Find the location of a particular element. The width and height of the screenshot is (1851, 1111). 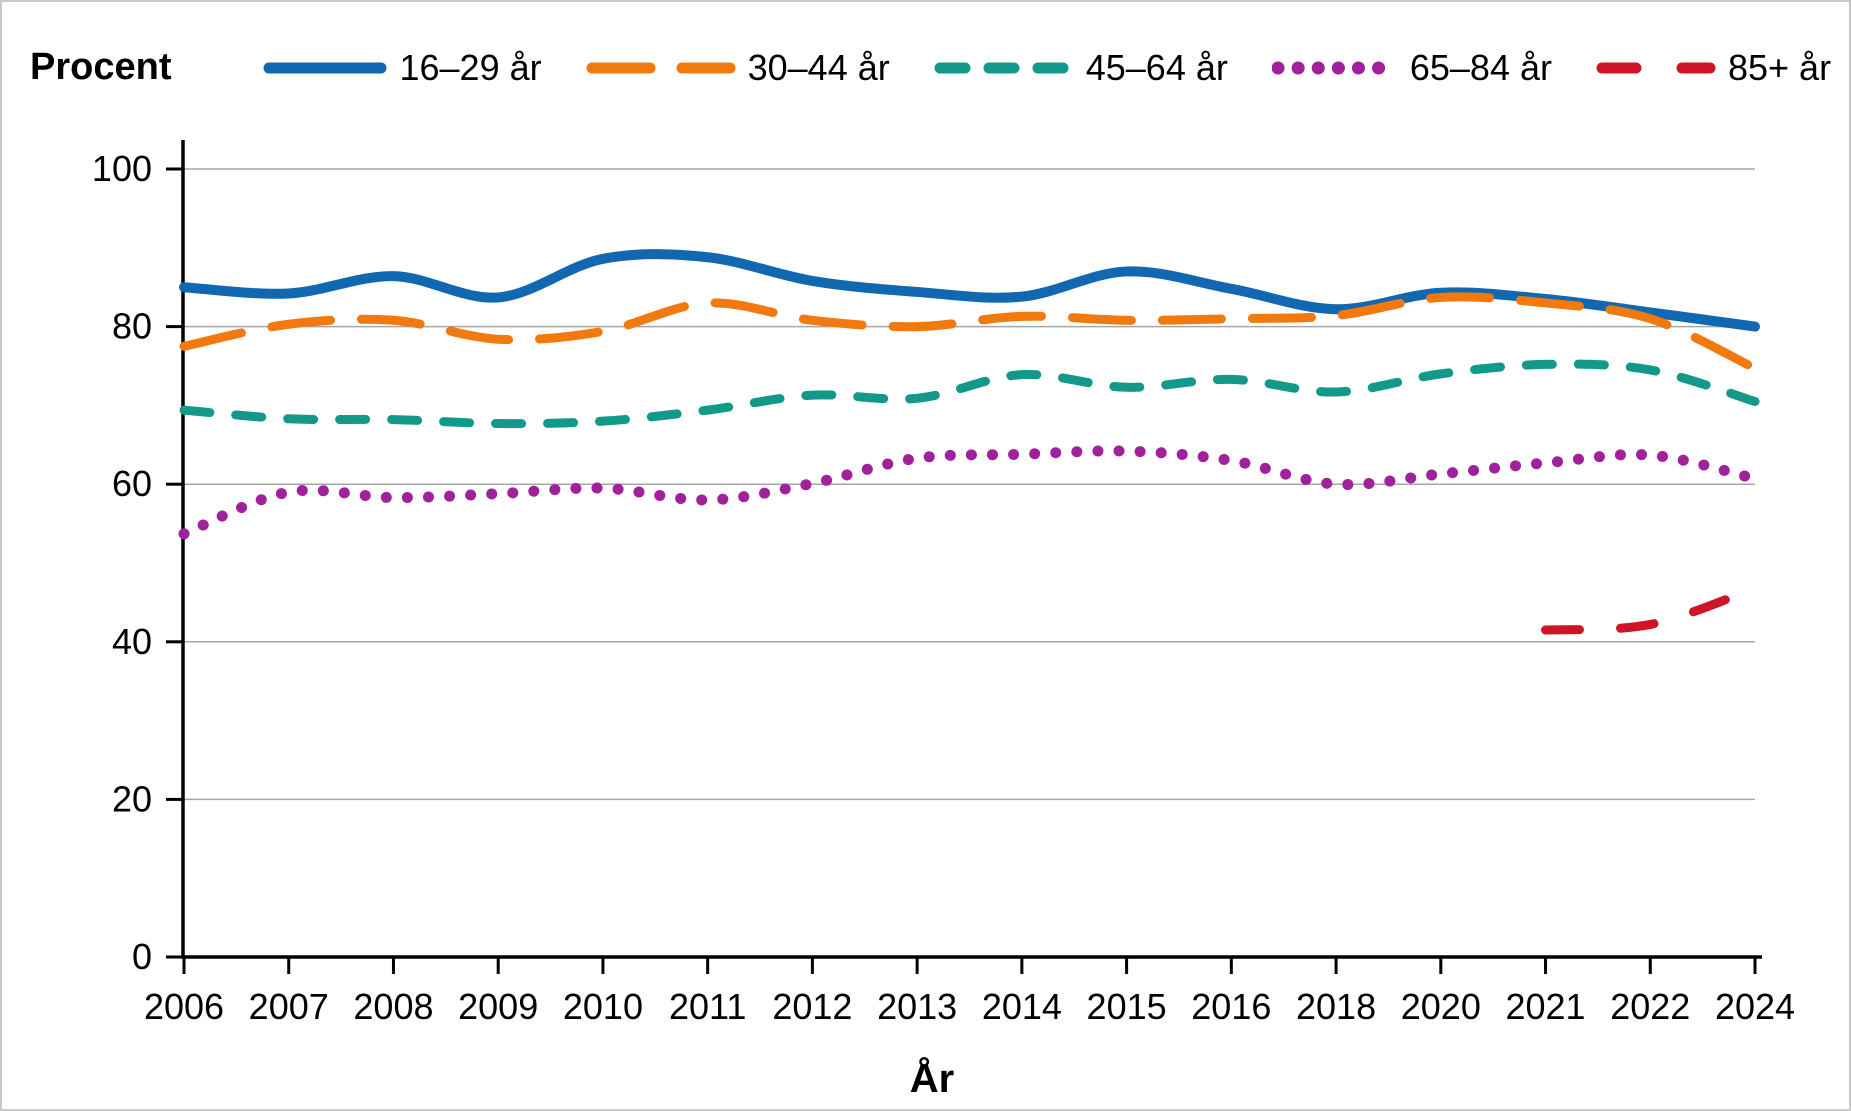

x-tick-label-2010: 2010 is located at coordinates (603, 1006).